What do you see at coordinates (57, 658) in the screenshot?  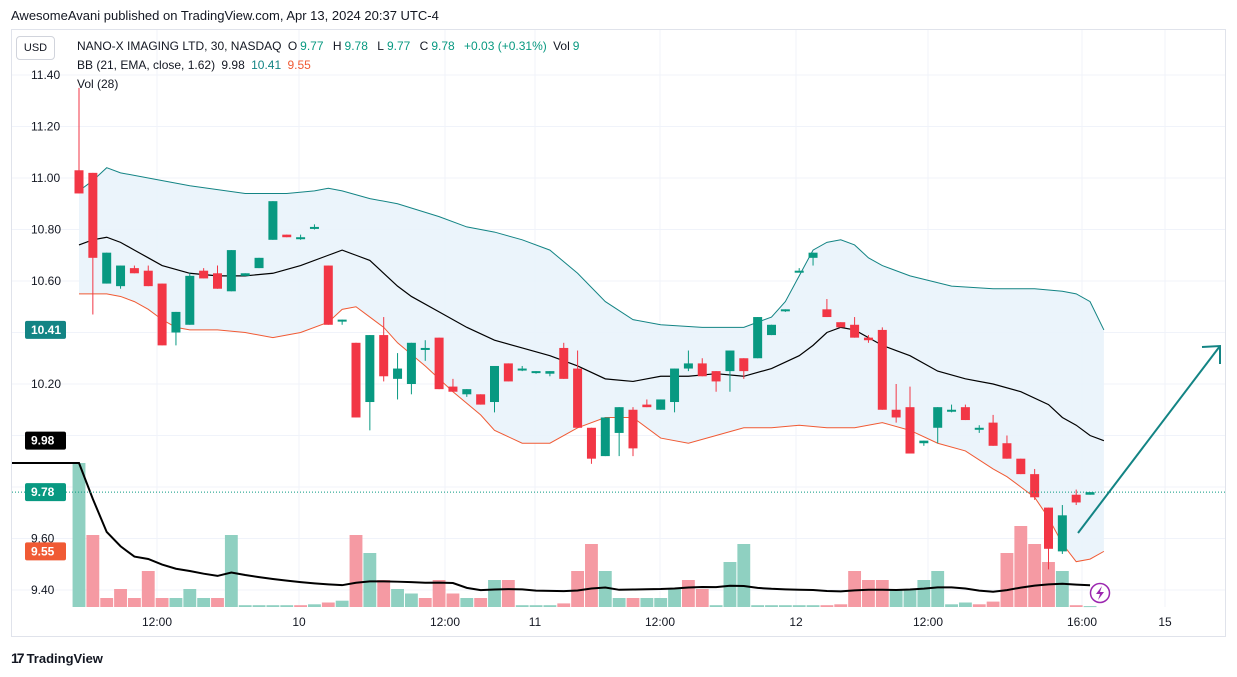 I see `tradingview-brand: 17 TradingView` at bounding box center [57, 658].